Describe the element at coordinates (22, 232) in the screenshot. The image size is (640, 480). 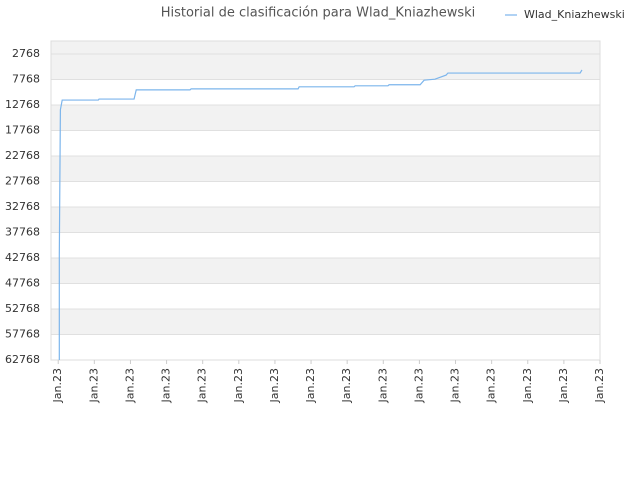
I see `y-tick-label: 37768` at that location.